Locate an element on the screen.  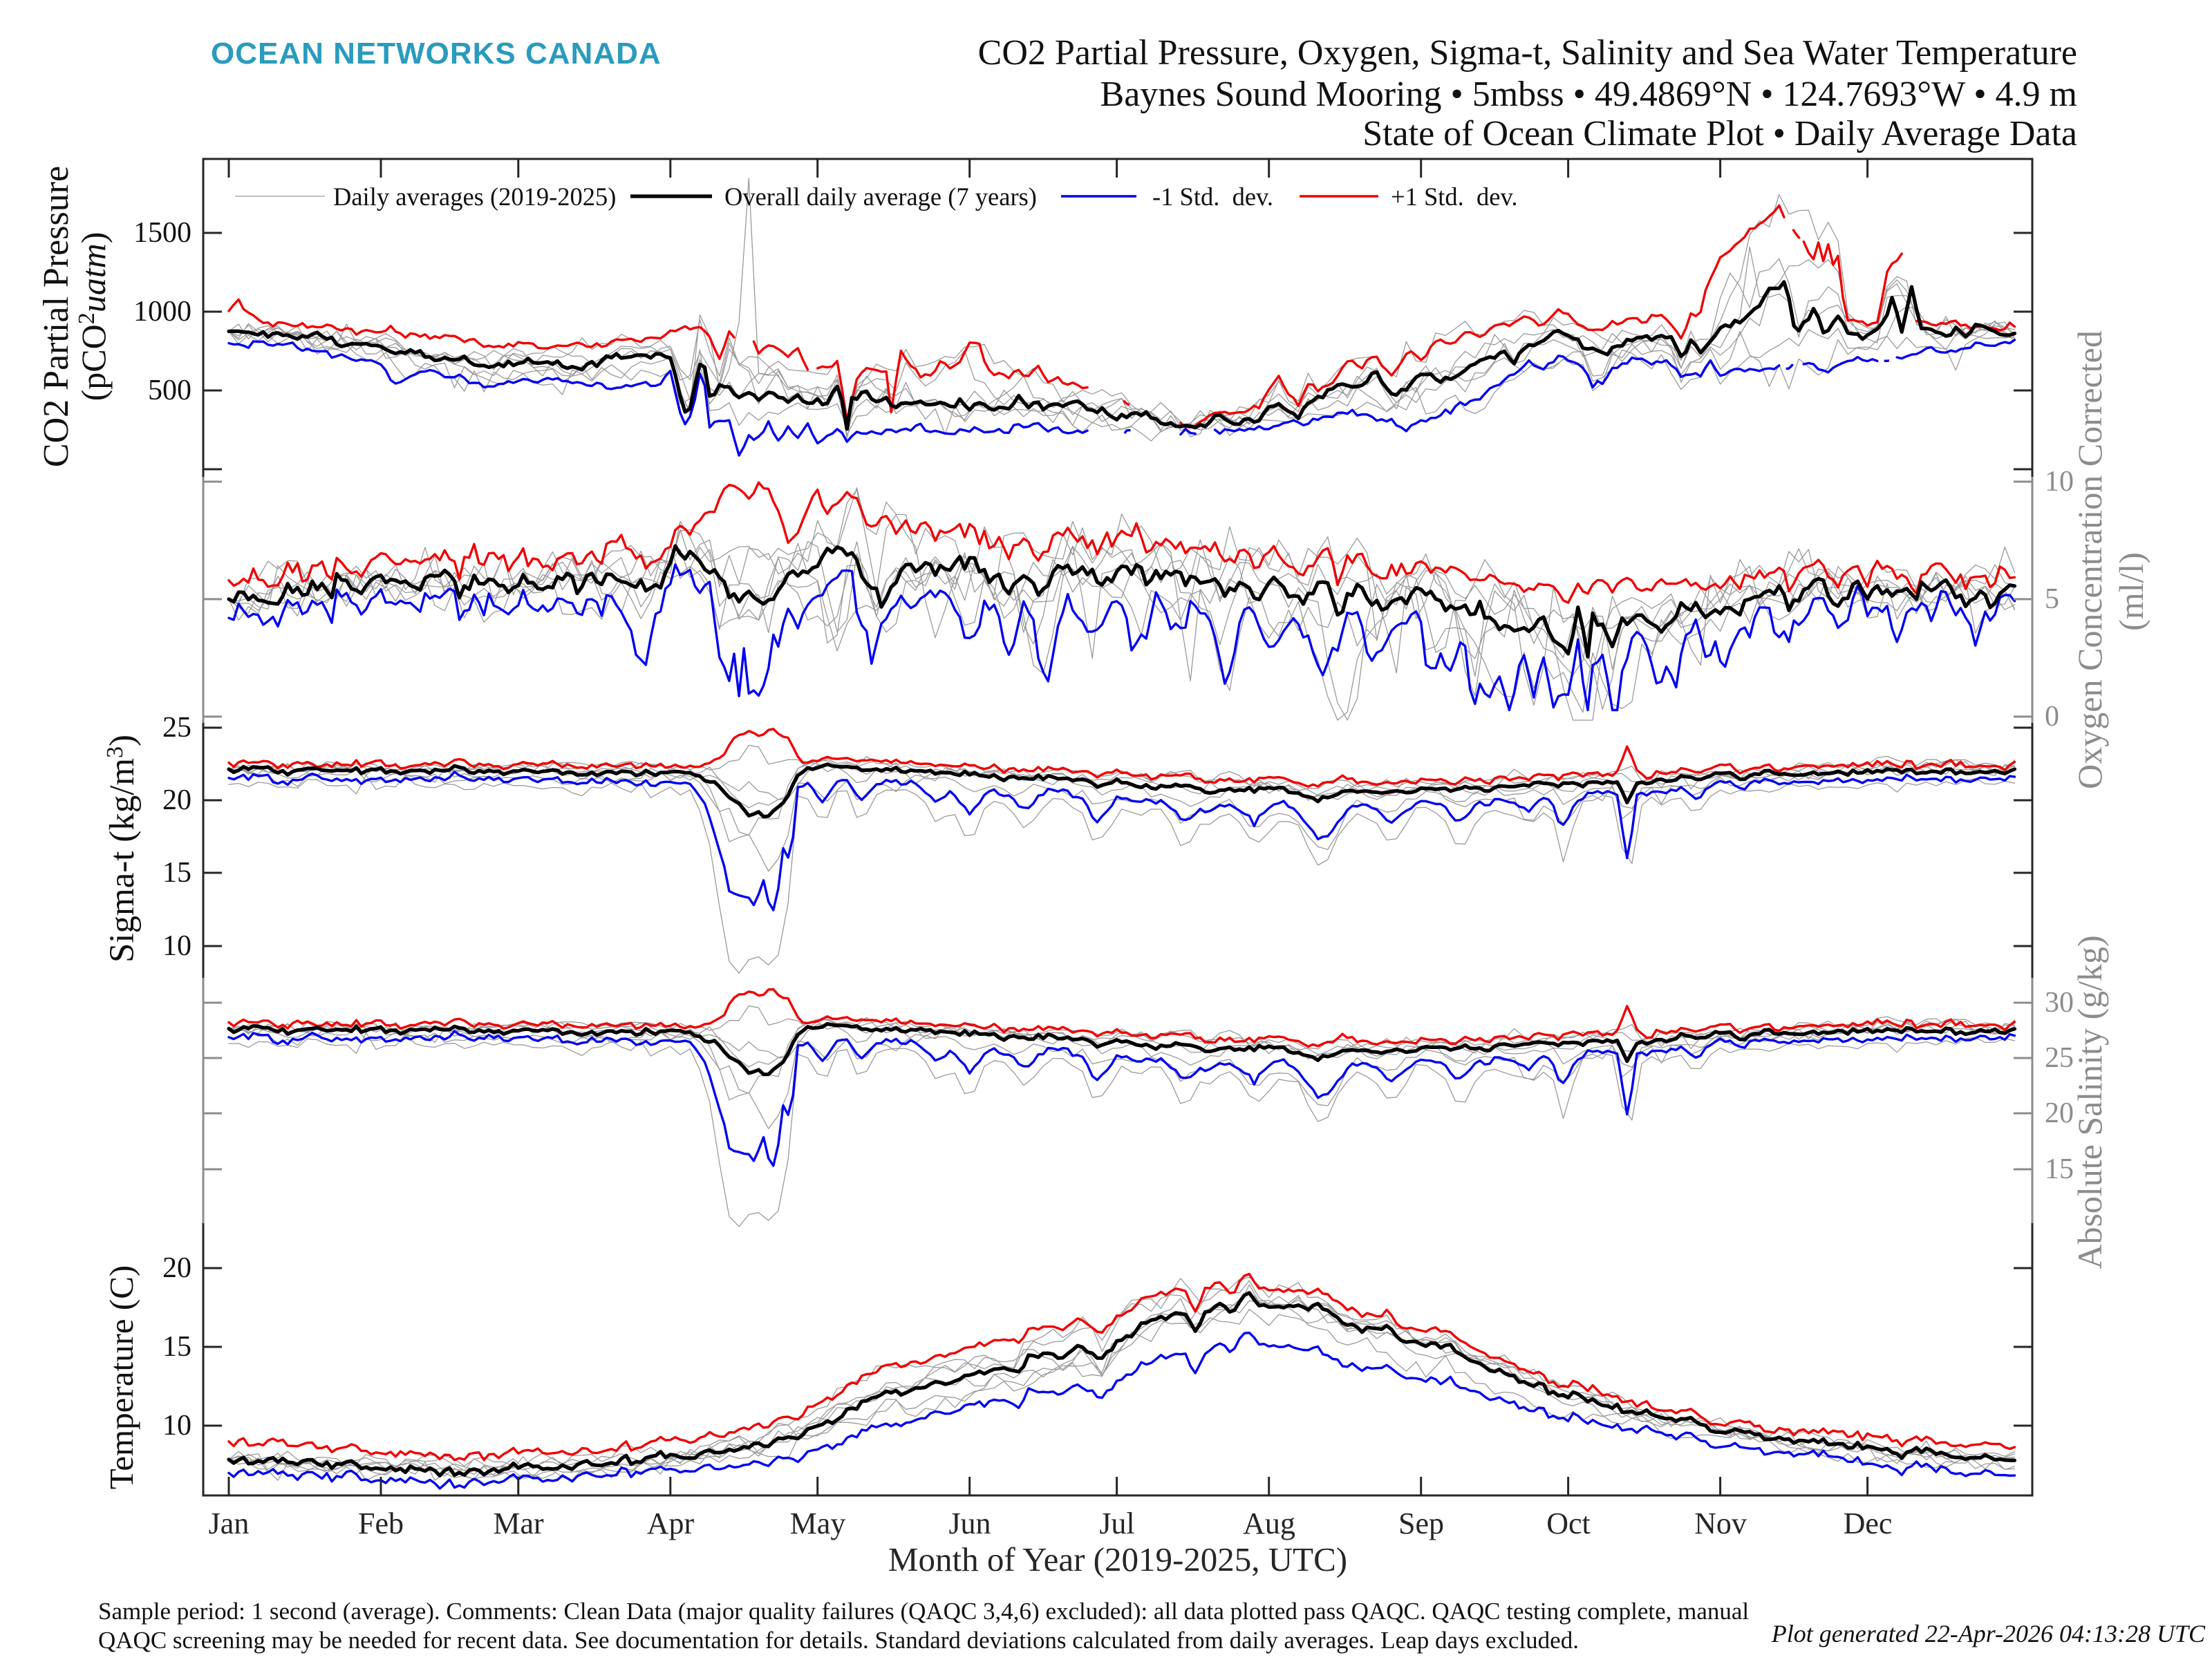
svg-text: Jan is located at coordinates (229, 1524).